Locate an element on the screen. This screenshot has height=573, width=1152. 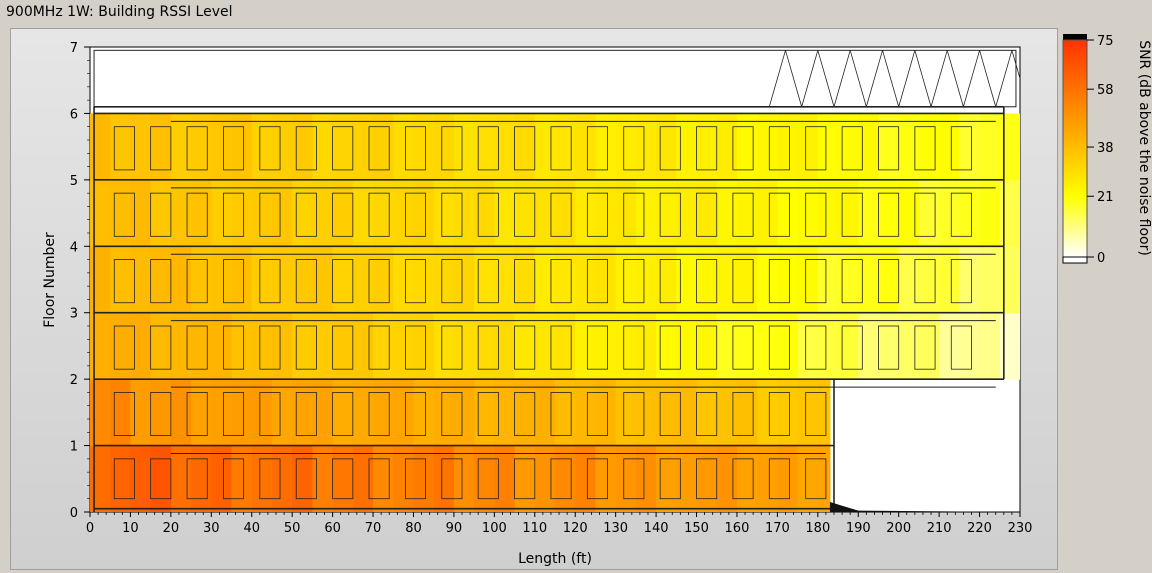
x-tick-label: 50 is located at coordinates (292, 528).